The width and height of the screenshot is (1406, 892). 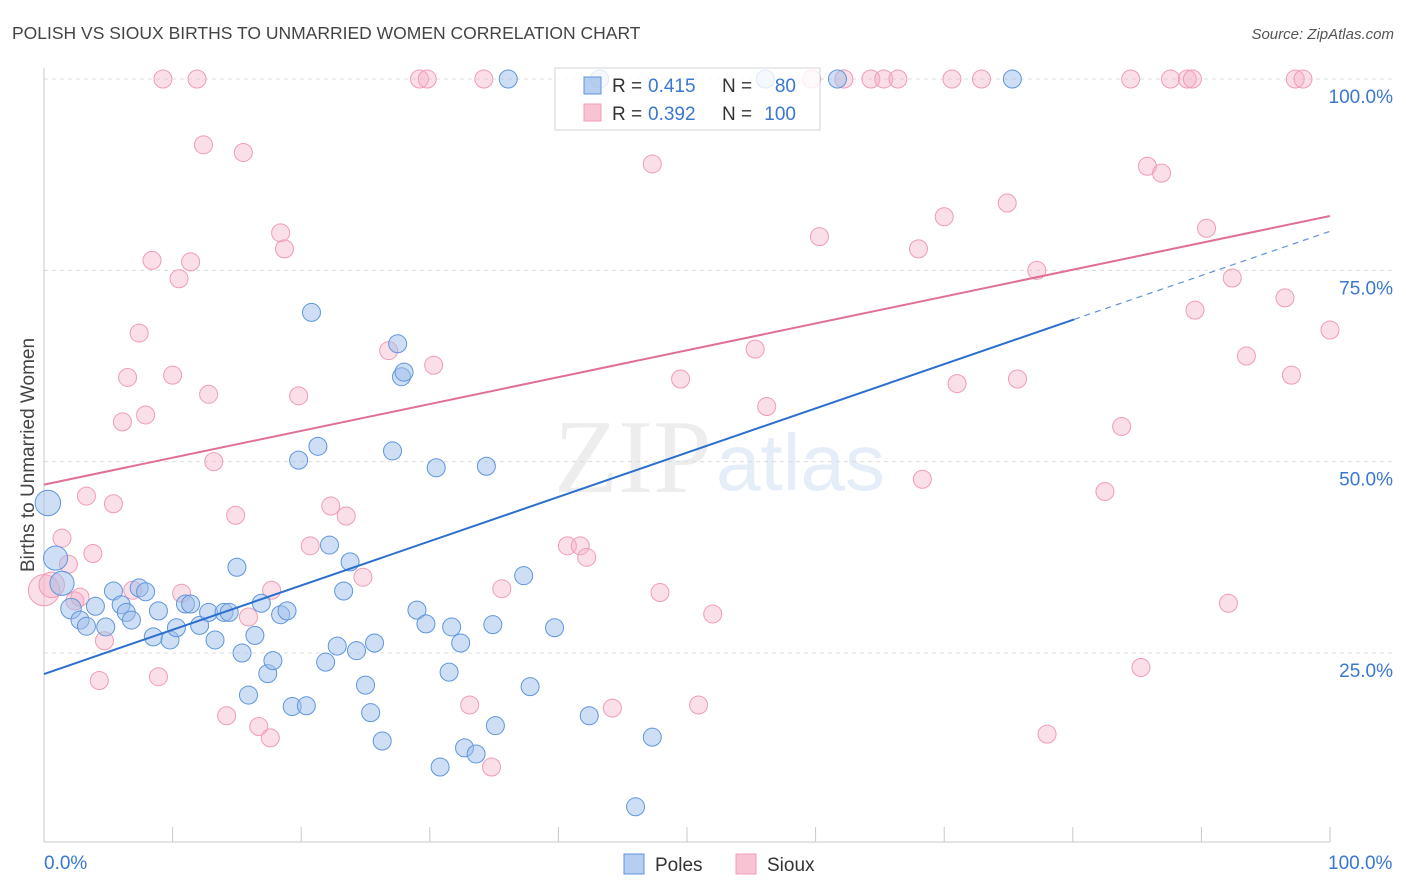 I want to click on bottom-legend-label-poles: Poles, so click(x=679, y=865).